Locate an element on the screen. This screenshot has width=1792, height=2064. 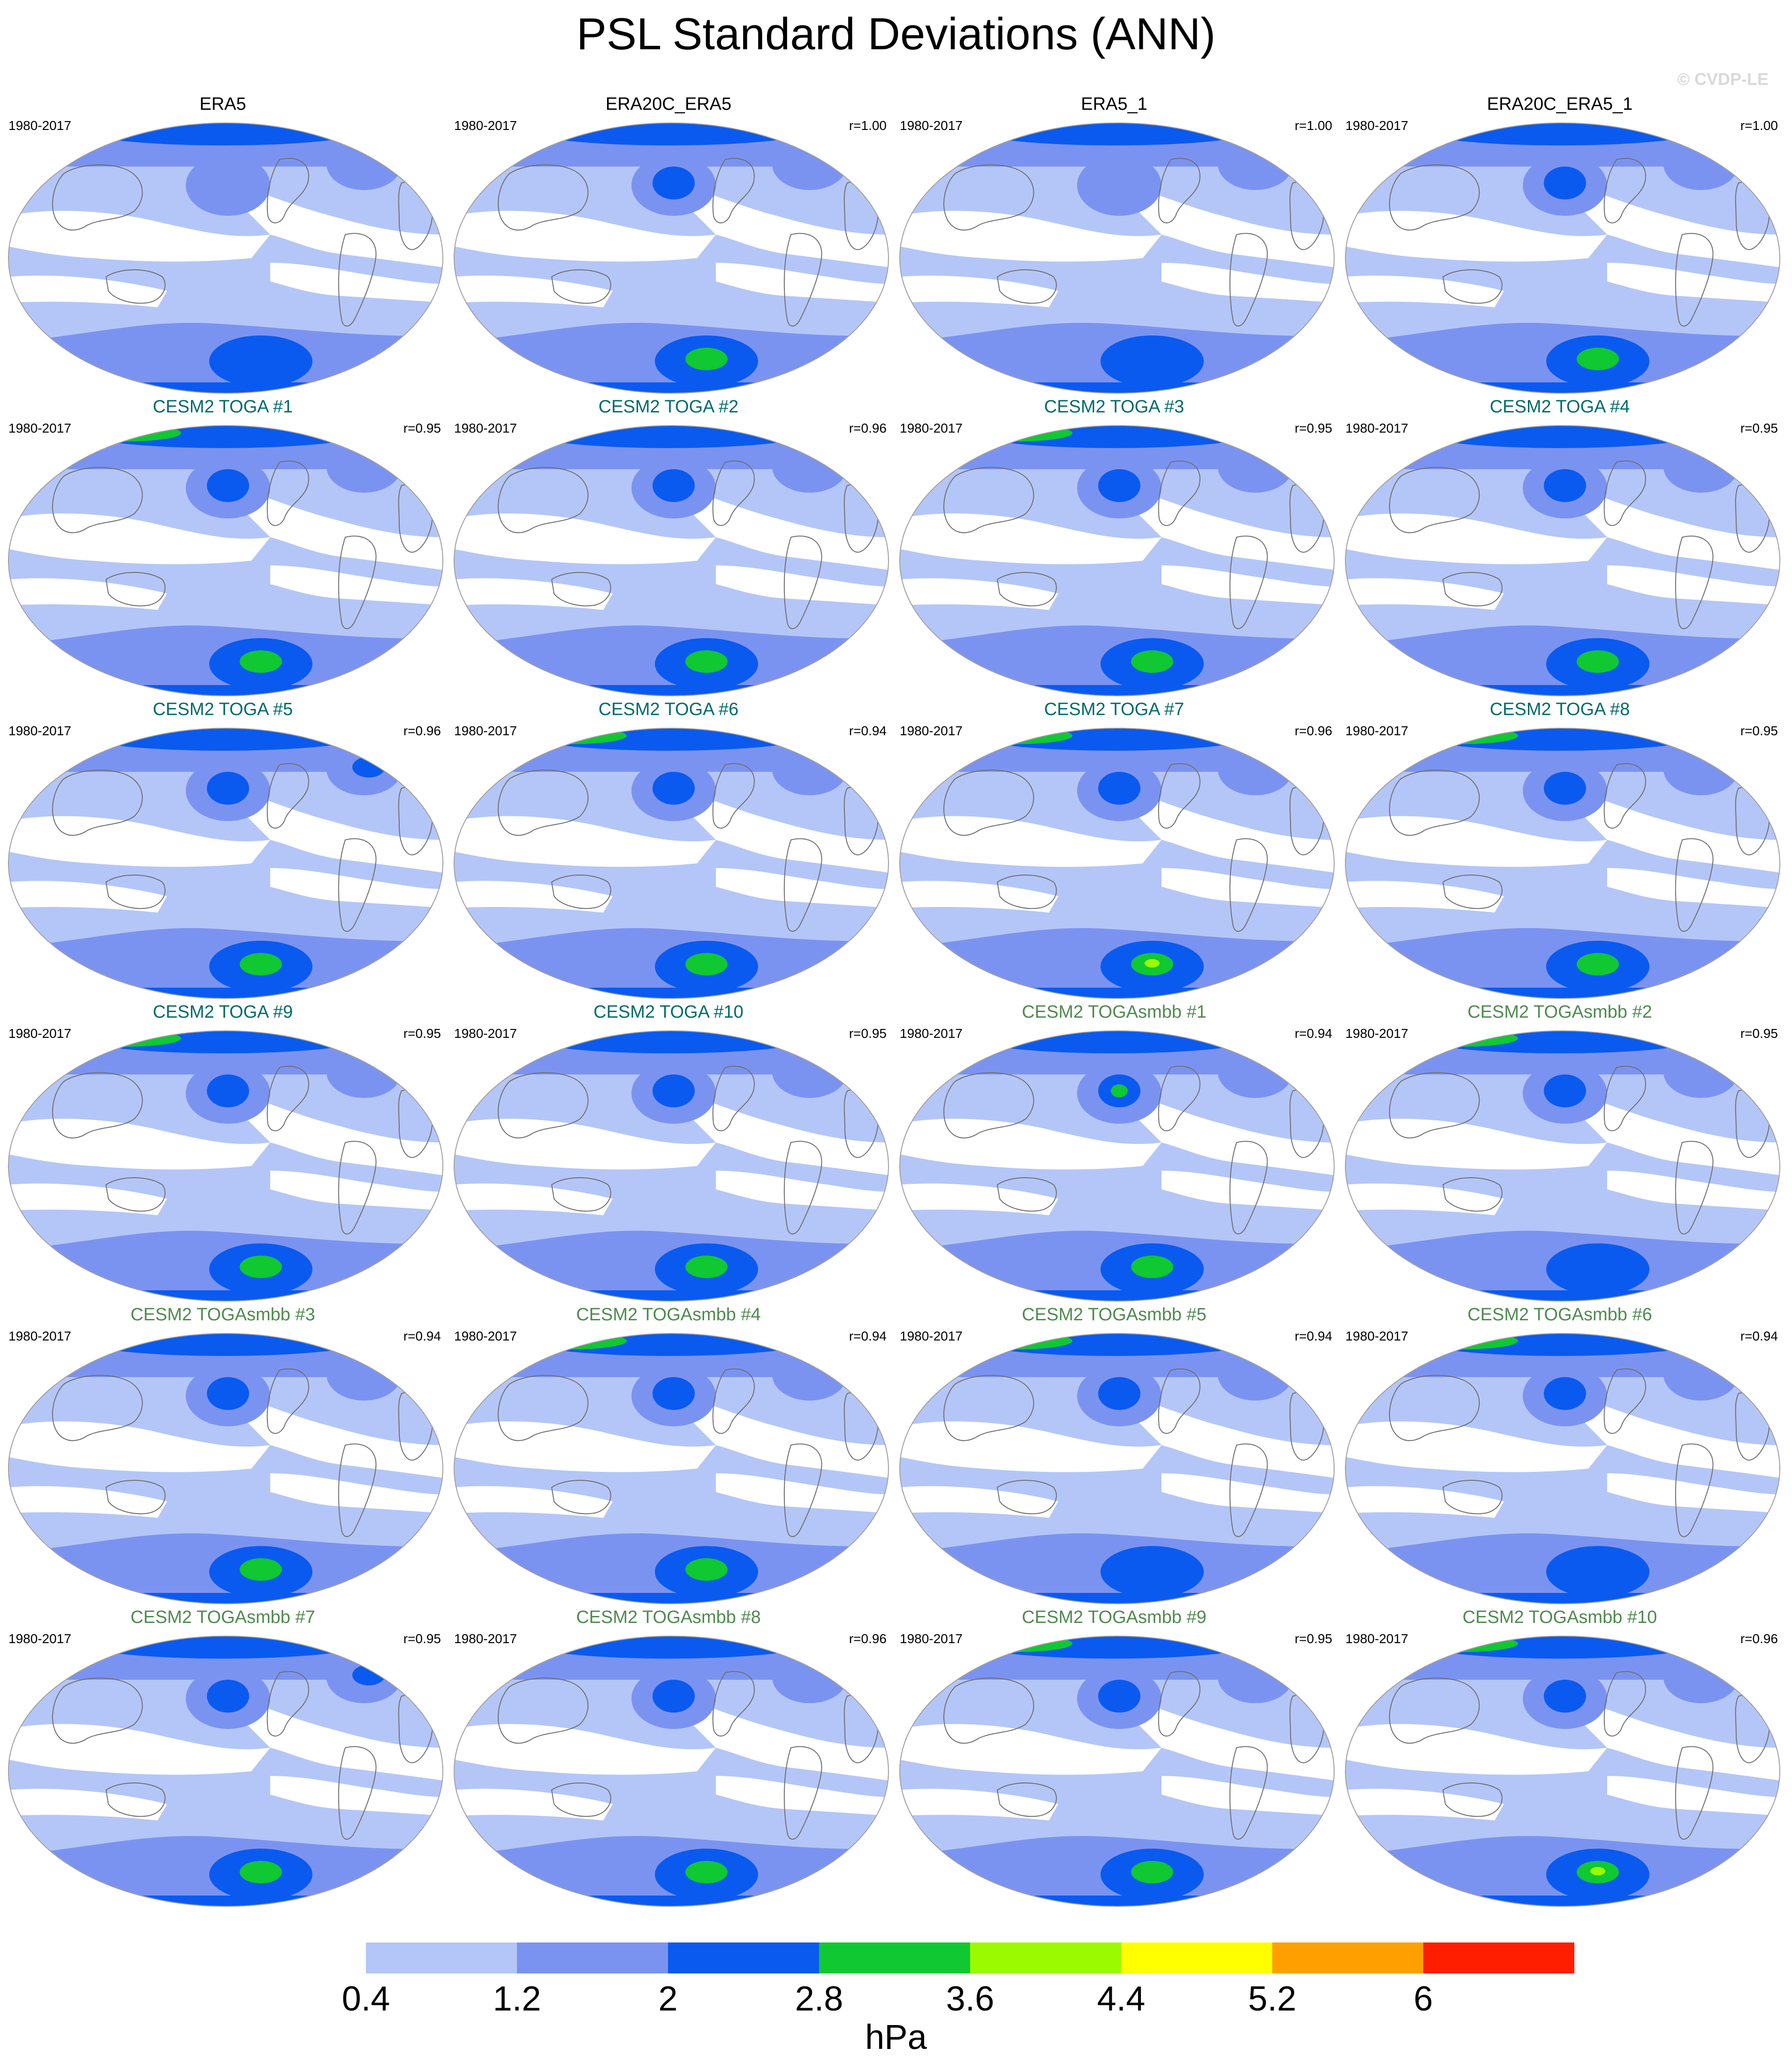
map-panel: CESM2 TOGAsmbb #1 1980-2017 r=0.94 is located at coordinates (1114, 1152).